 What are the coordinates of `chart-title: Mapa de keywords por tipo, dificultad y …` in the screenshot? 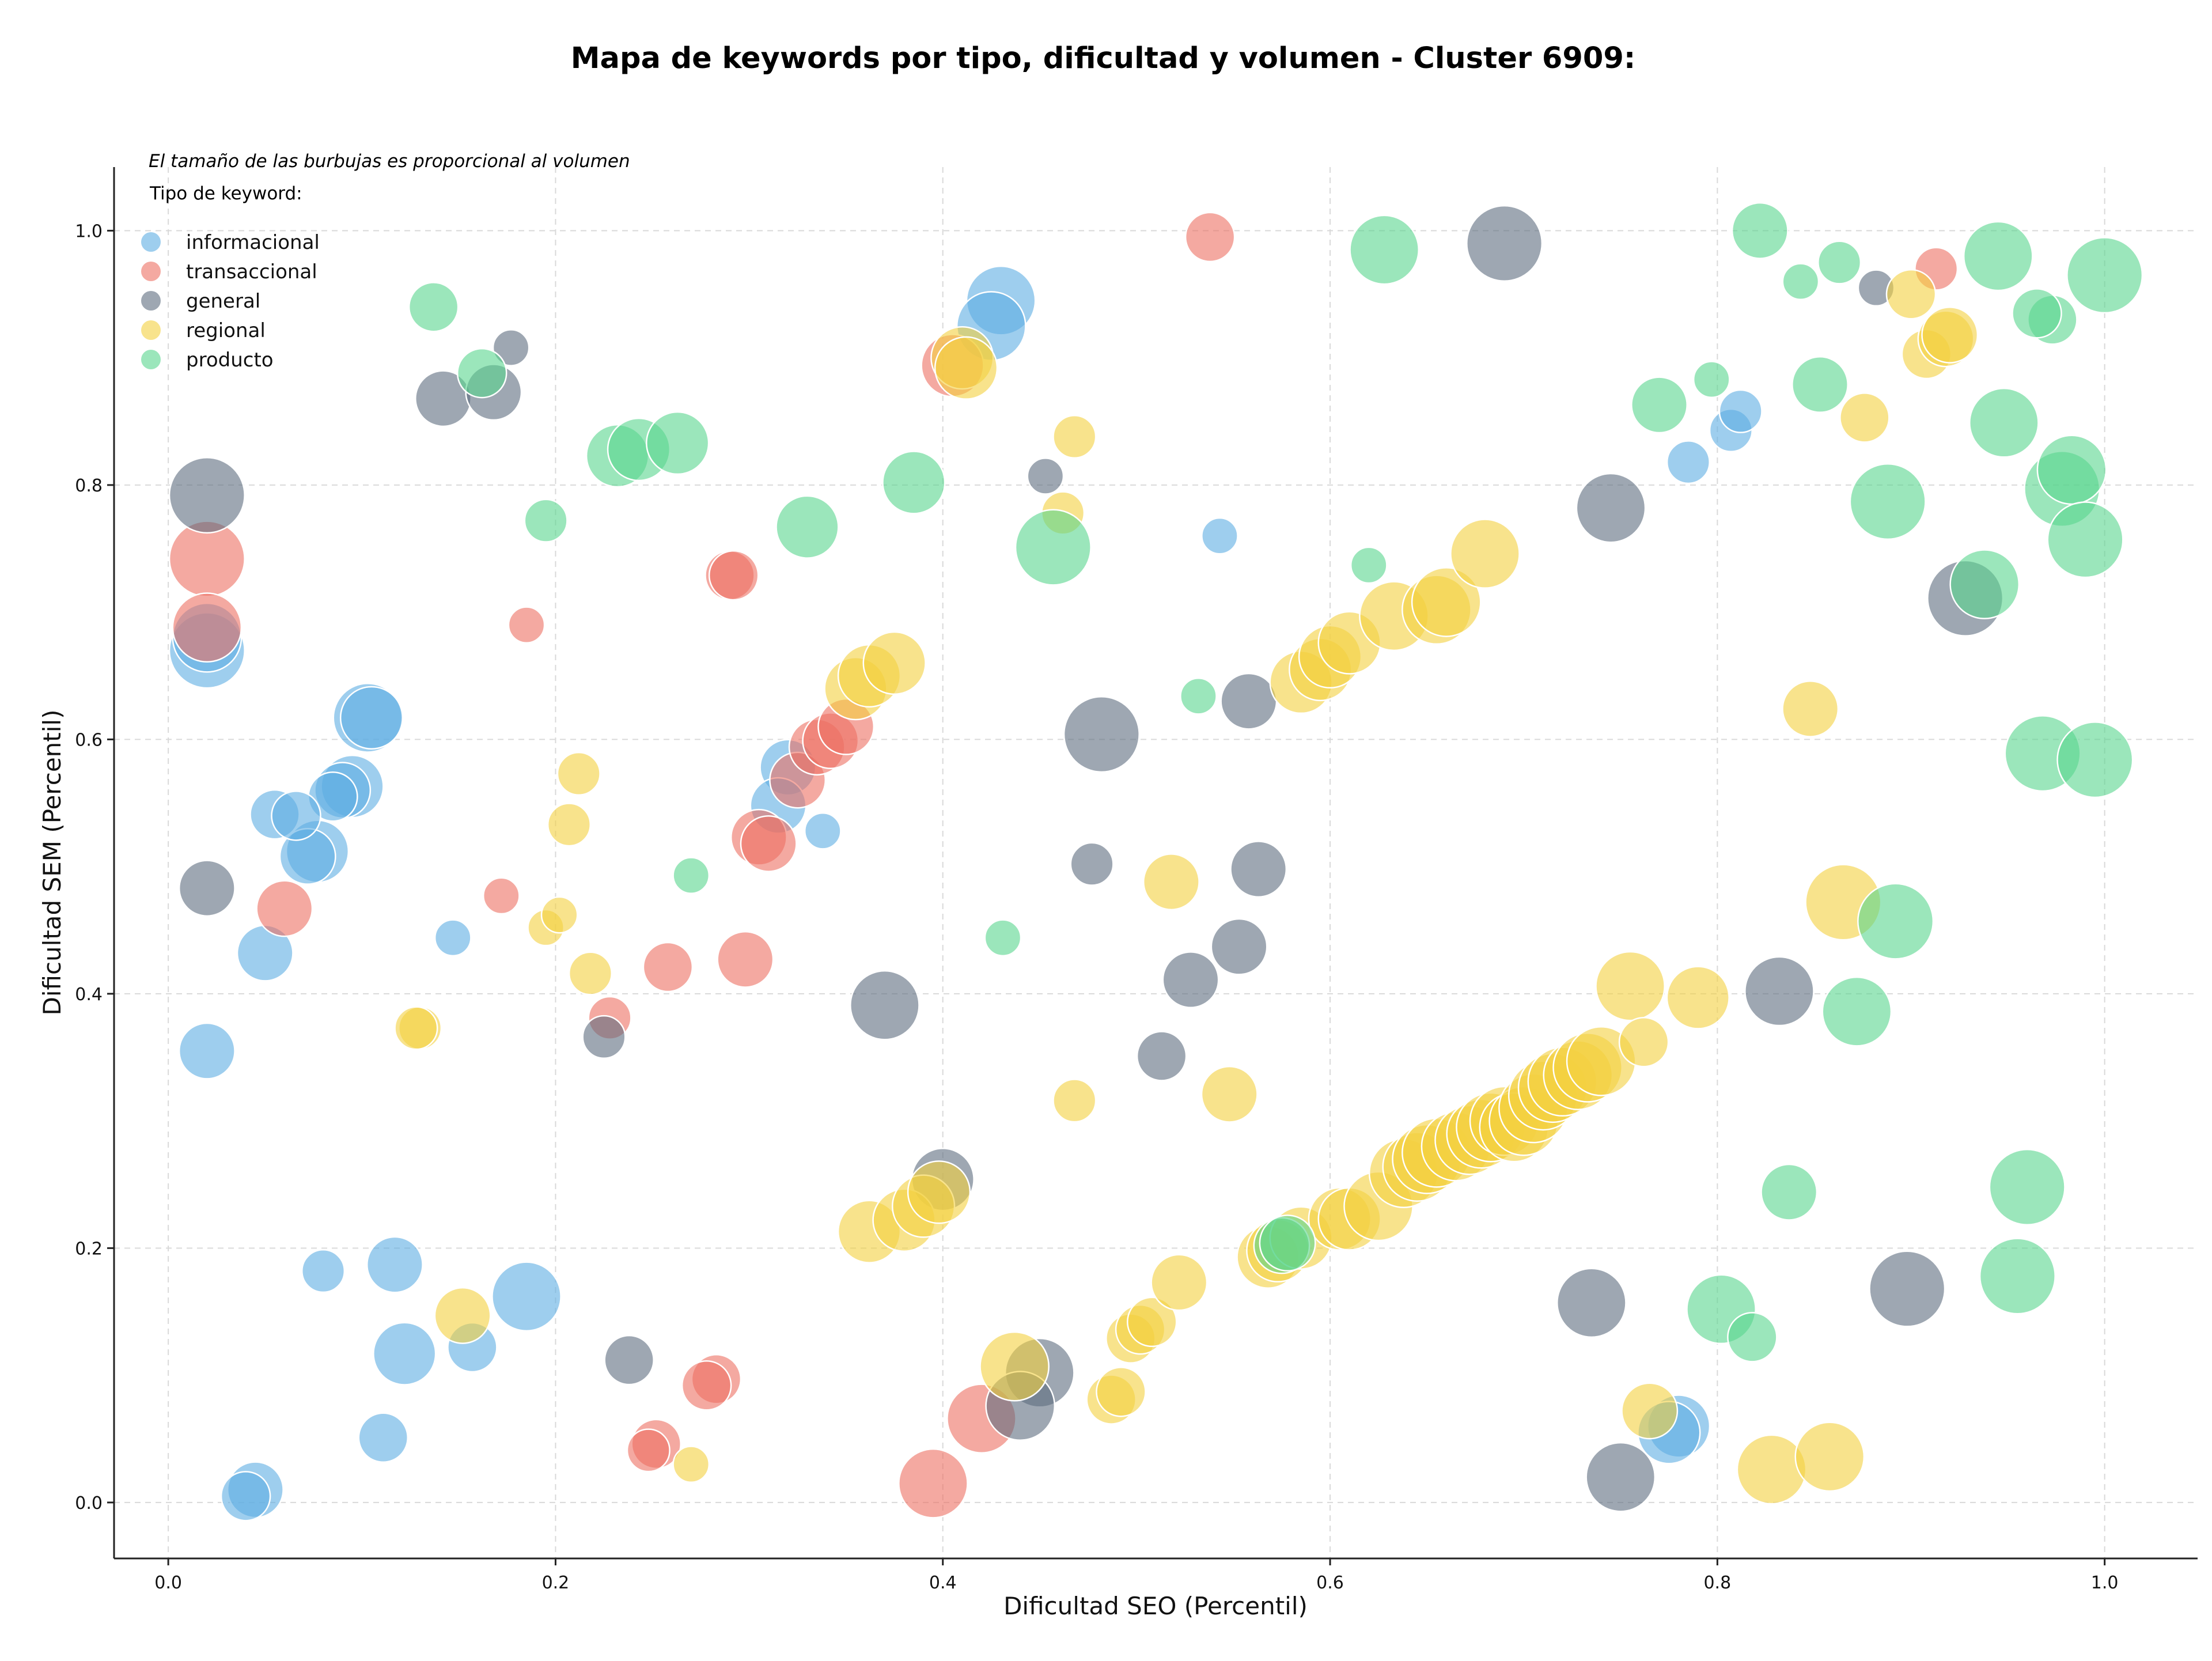 It's located at (1103, 58).